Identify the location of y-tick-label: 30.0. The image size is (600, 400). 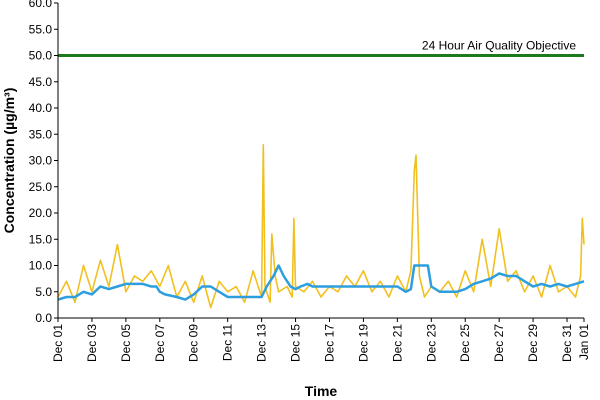
(41, 161).